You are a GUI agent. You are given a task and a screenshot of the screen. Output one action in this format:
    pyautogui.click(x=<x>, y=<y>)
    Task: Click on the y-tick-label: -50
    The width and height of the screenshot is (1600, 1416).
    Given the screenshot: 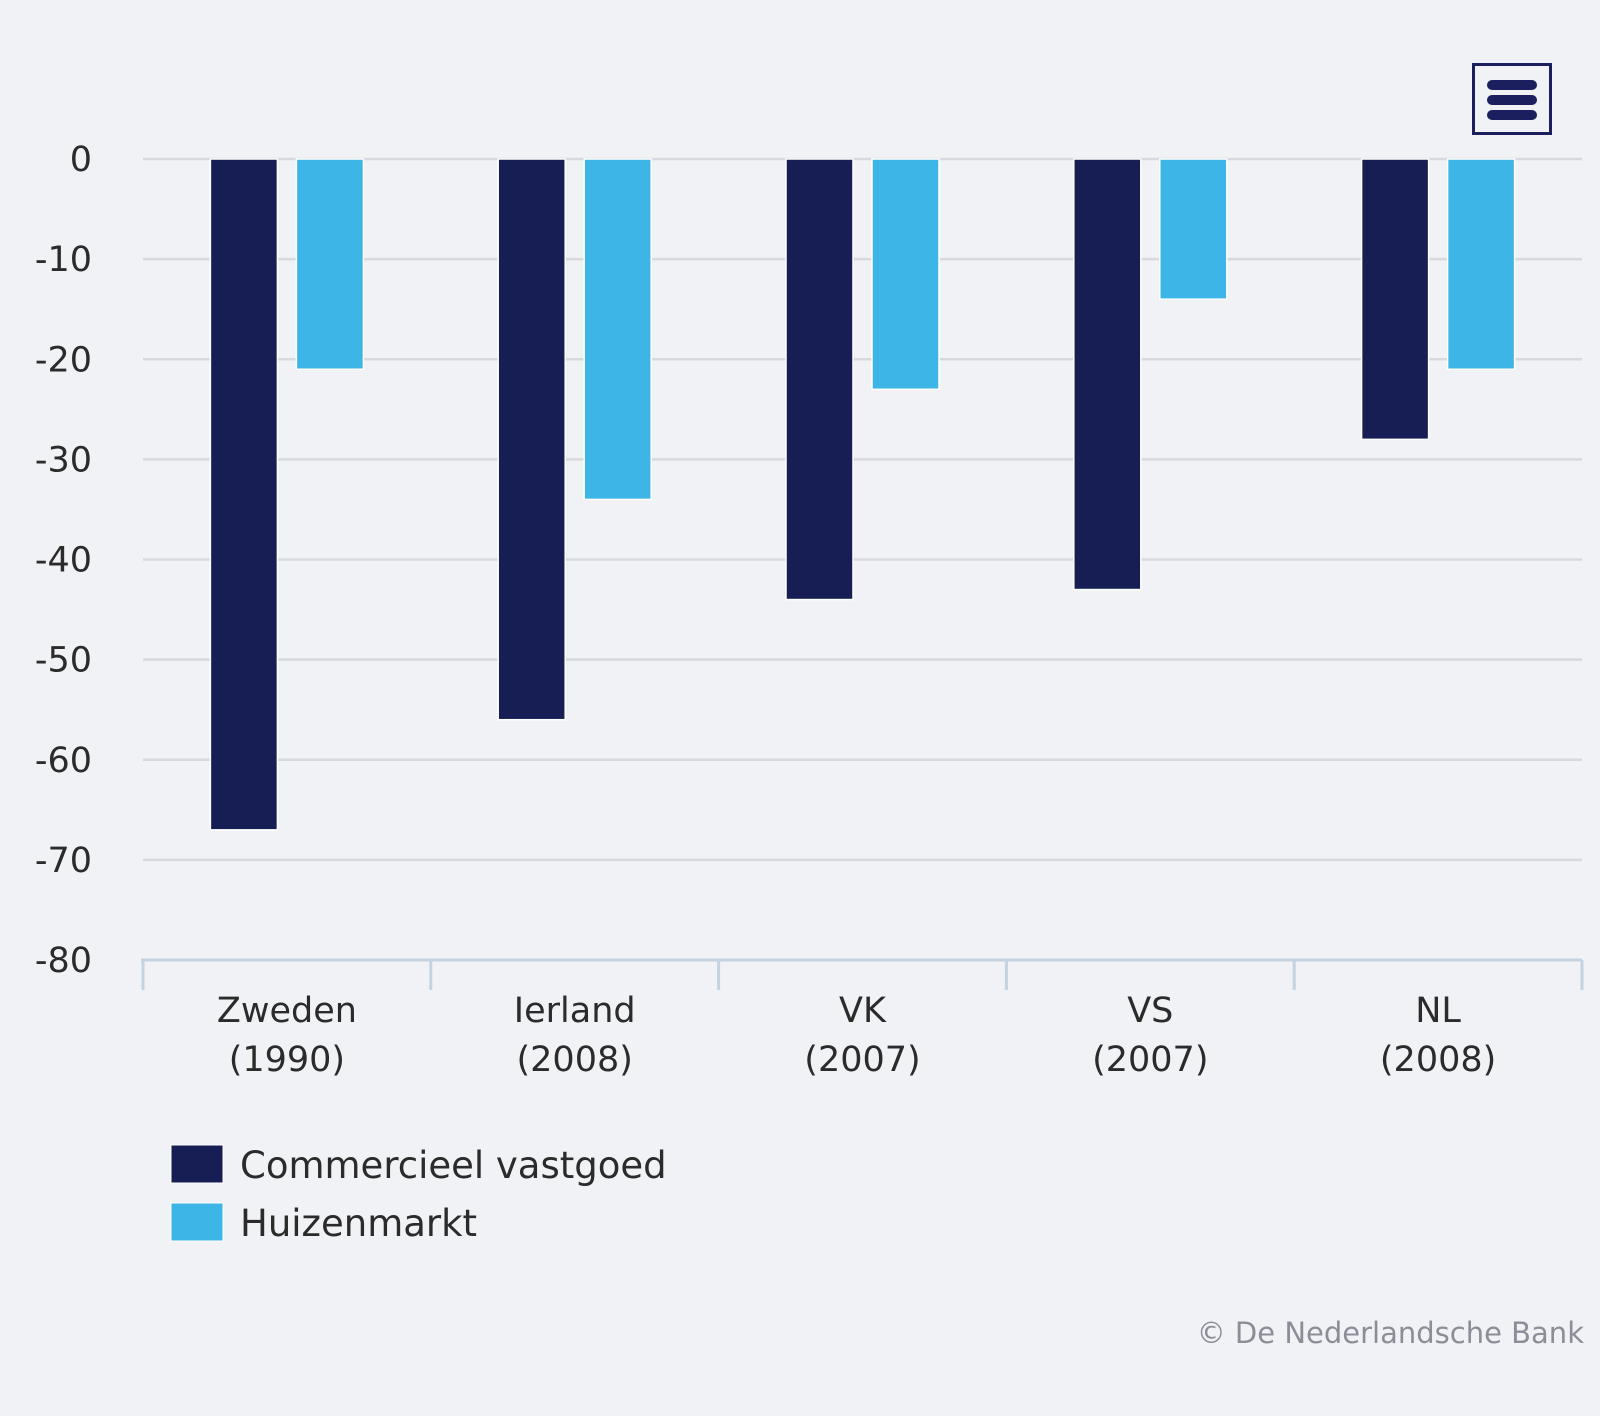 What is the action you would take?
    pyautogui.click(x=63, y=661)
    